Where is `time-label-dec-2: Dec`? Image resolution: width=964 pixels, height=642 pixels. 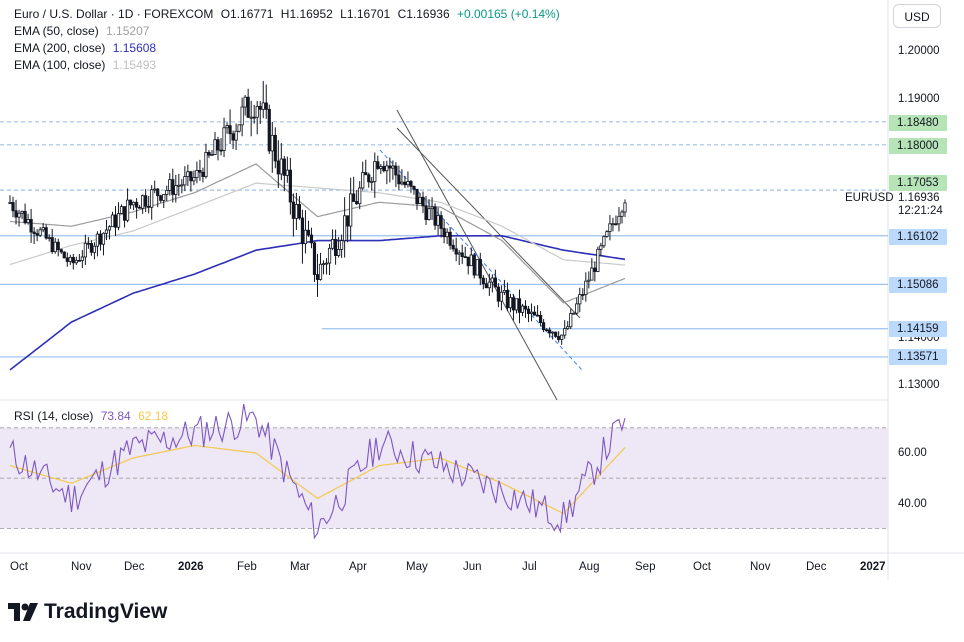 time-label-dec-2: Dec is located at coordinates (816, 567).